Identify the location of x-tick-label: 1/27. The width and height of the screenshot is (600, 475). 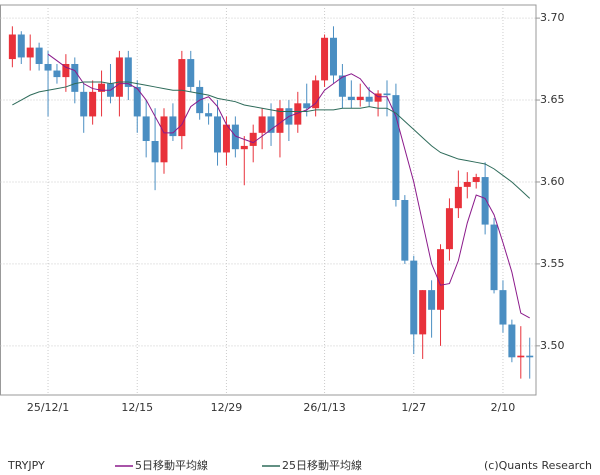
(413, 407).